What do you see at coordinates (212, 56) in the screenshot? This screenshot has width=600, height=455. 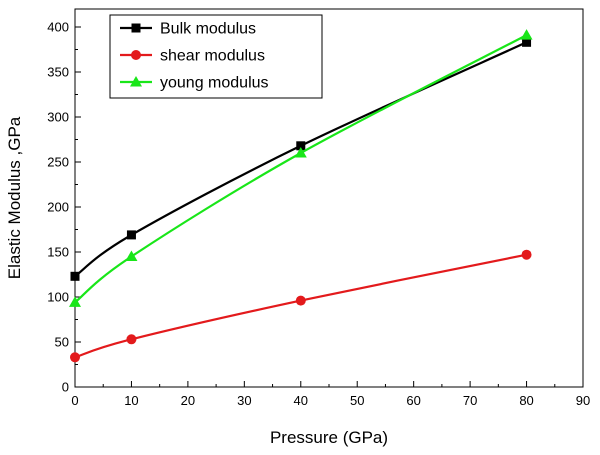 I see `legend-label: shear modulus` at bounding box center [212, 56].